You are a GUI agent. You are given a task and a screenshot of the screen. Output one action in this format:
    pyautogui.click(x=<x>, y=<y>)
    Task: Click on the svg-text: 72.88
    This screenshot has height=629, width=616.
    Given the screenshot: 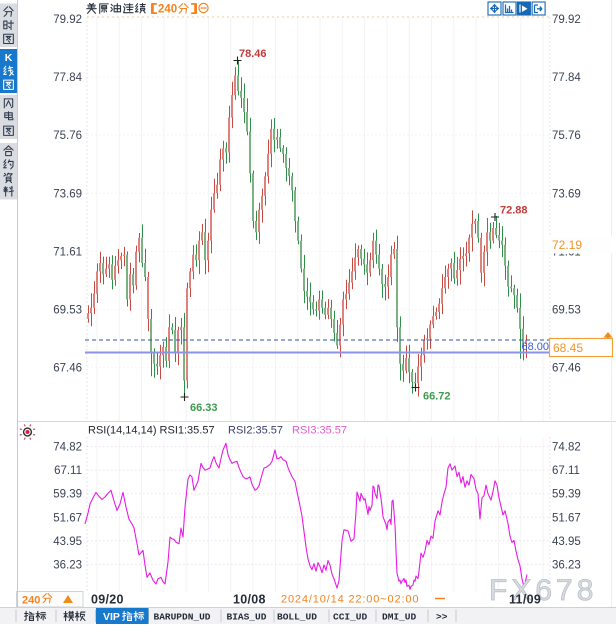 What is the action you would take?
    pyautogui.click(x=514, y=211)
    